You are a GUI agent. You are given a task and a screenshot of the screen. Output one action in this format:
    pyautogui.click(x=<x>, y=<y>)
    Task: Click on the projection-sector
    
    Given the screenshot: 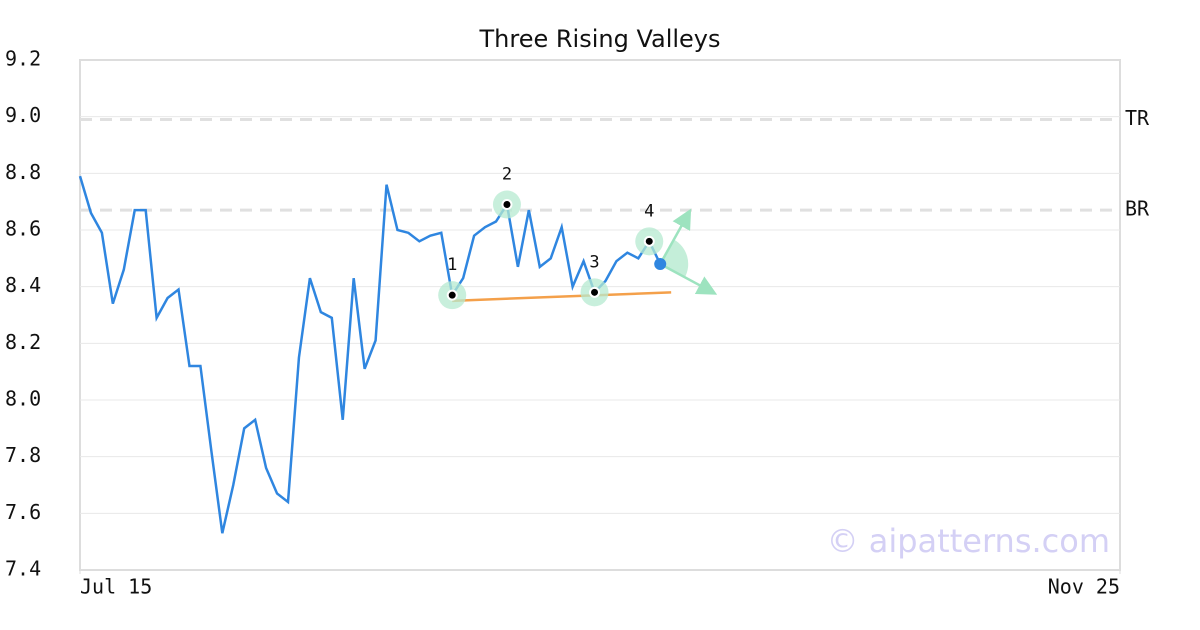 What is the action you would take?
    pyautogui.click(x=674, y=258)
    